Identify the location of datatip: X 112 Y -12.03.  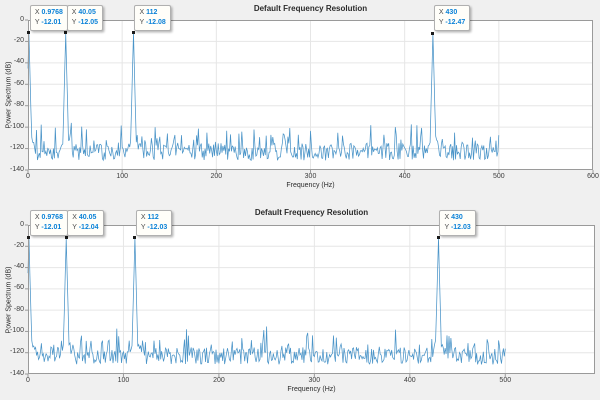
(154, 222).